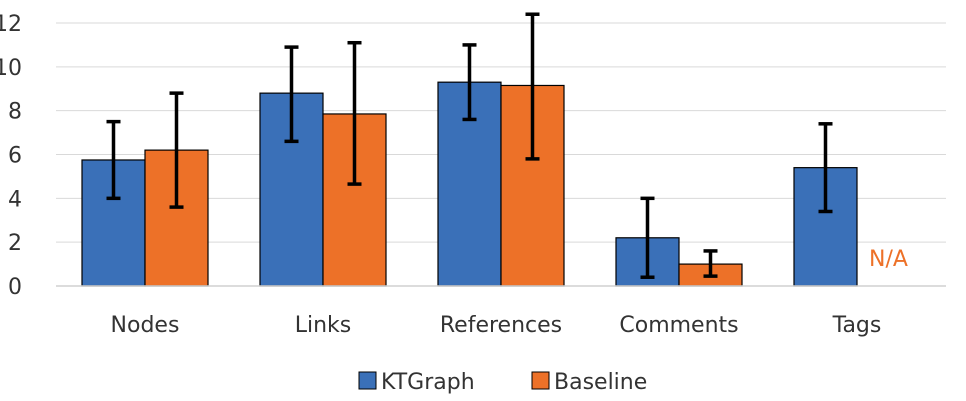  What do you see at coordinates (501, 325) in the screenshot?
I see `x-category-label: References` at bounding box center [501, 325].